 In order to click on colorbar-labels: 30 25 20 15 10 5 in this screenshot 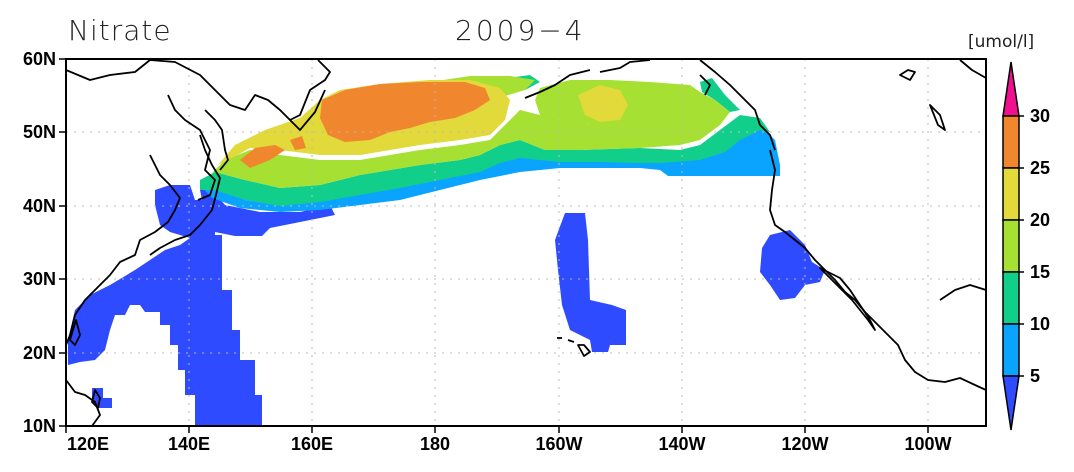, I will do `click(1040, 246)`.